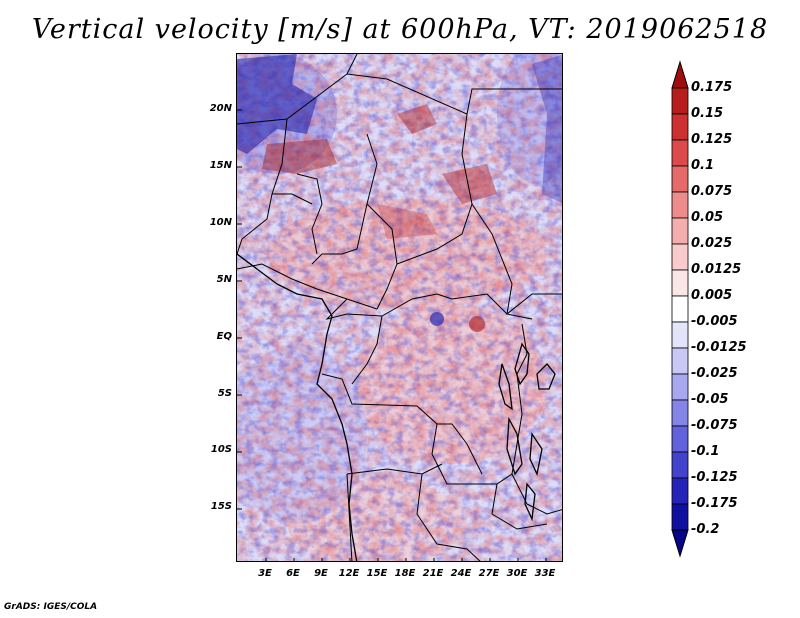  Describe the element at coordinates (224, 279) in the screenshot. I see `lat-label-5n: 5N` at that location.